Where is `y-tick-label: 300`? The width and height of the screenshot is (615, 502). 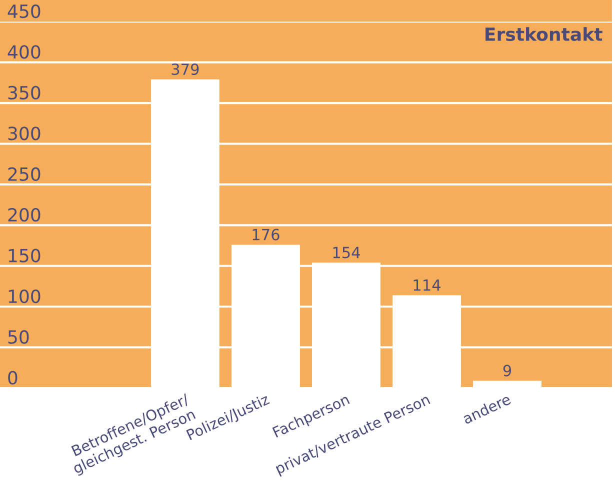 y-tick-label: 300 is located at coordinates (24, 133).